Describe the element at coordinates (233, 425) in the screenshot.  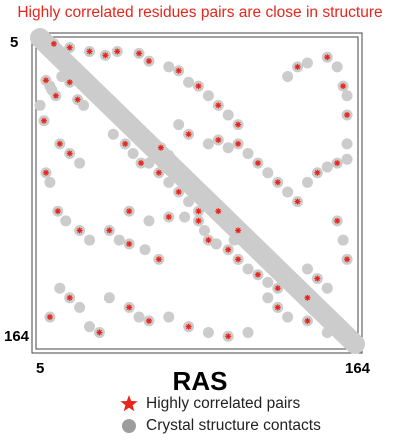
I see `legend-label-contacts: Crystal structure contacts` at that location.